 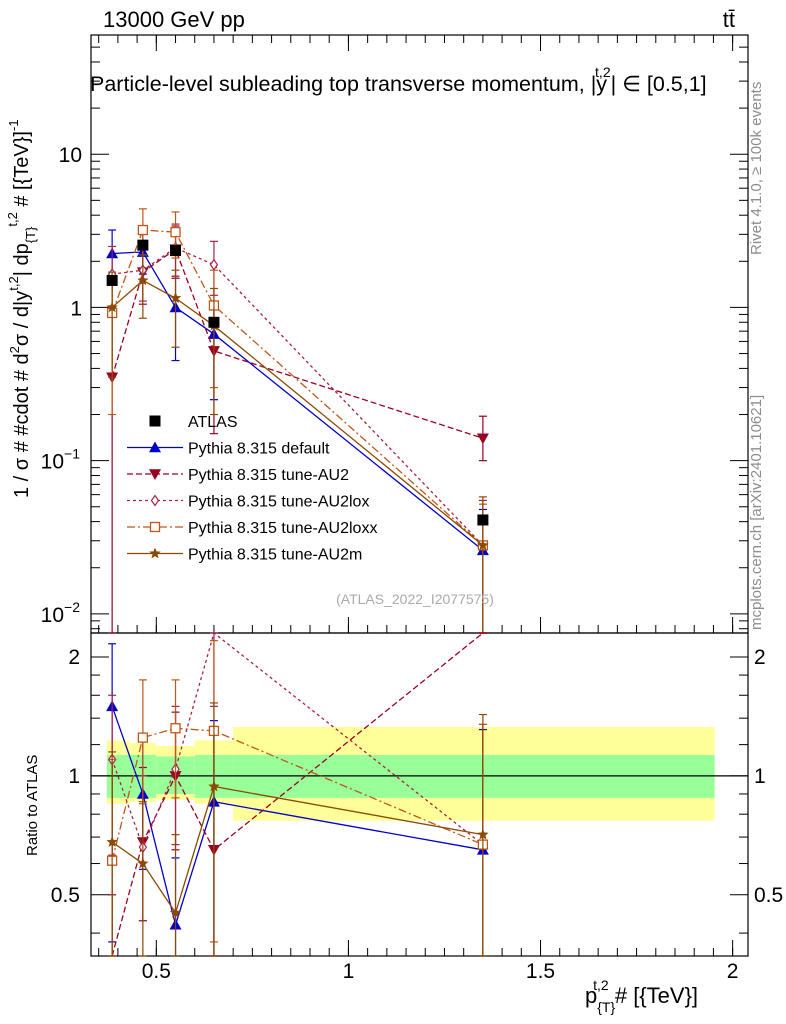 I want to click on legend-label: Pythia 8.315 tune-AU2m, so click(x=275, y=555).